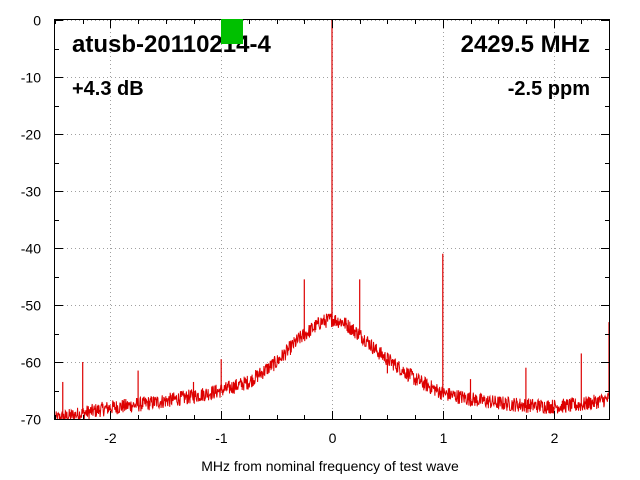  Describe the element at coordinates (110, 438) in the screenshot. I see `x-tick-label: -2` at that location.